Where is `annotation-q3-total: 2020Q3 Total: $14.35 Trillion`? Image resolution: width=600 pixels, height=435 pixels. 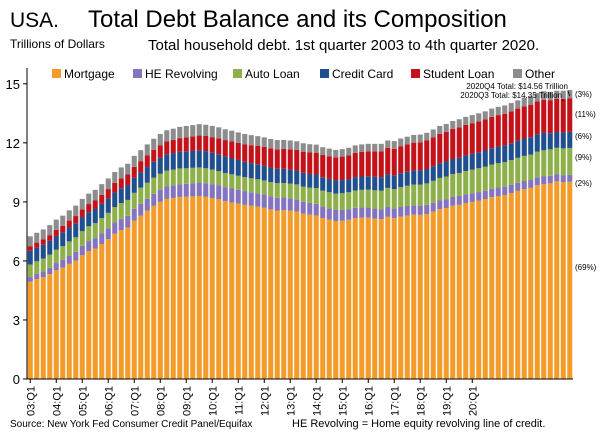
annotation-q3-total: 2020Q3 Total: $14.35 Trillion is located at coordinates (511, 95).